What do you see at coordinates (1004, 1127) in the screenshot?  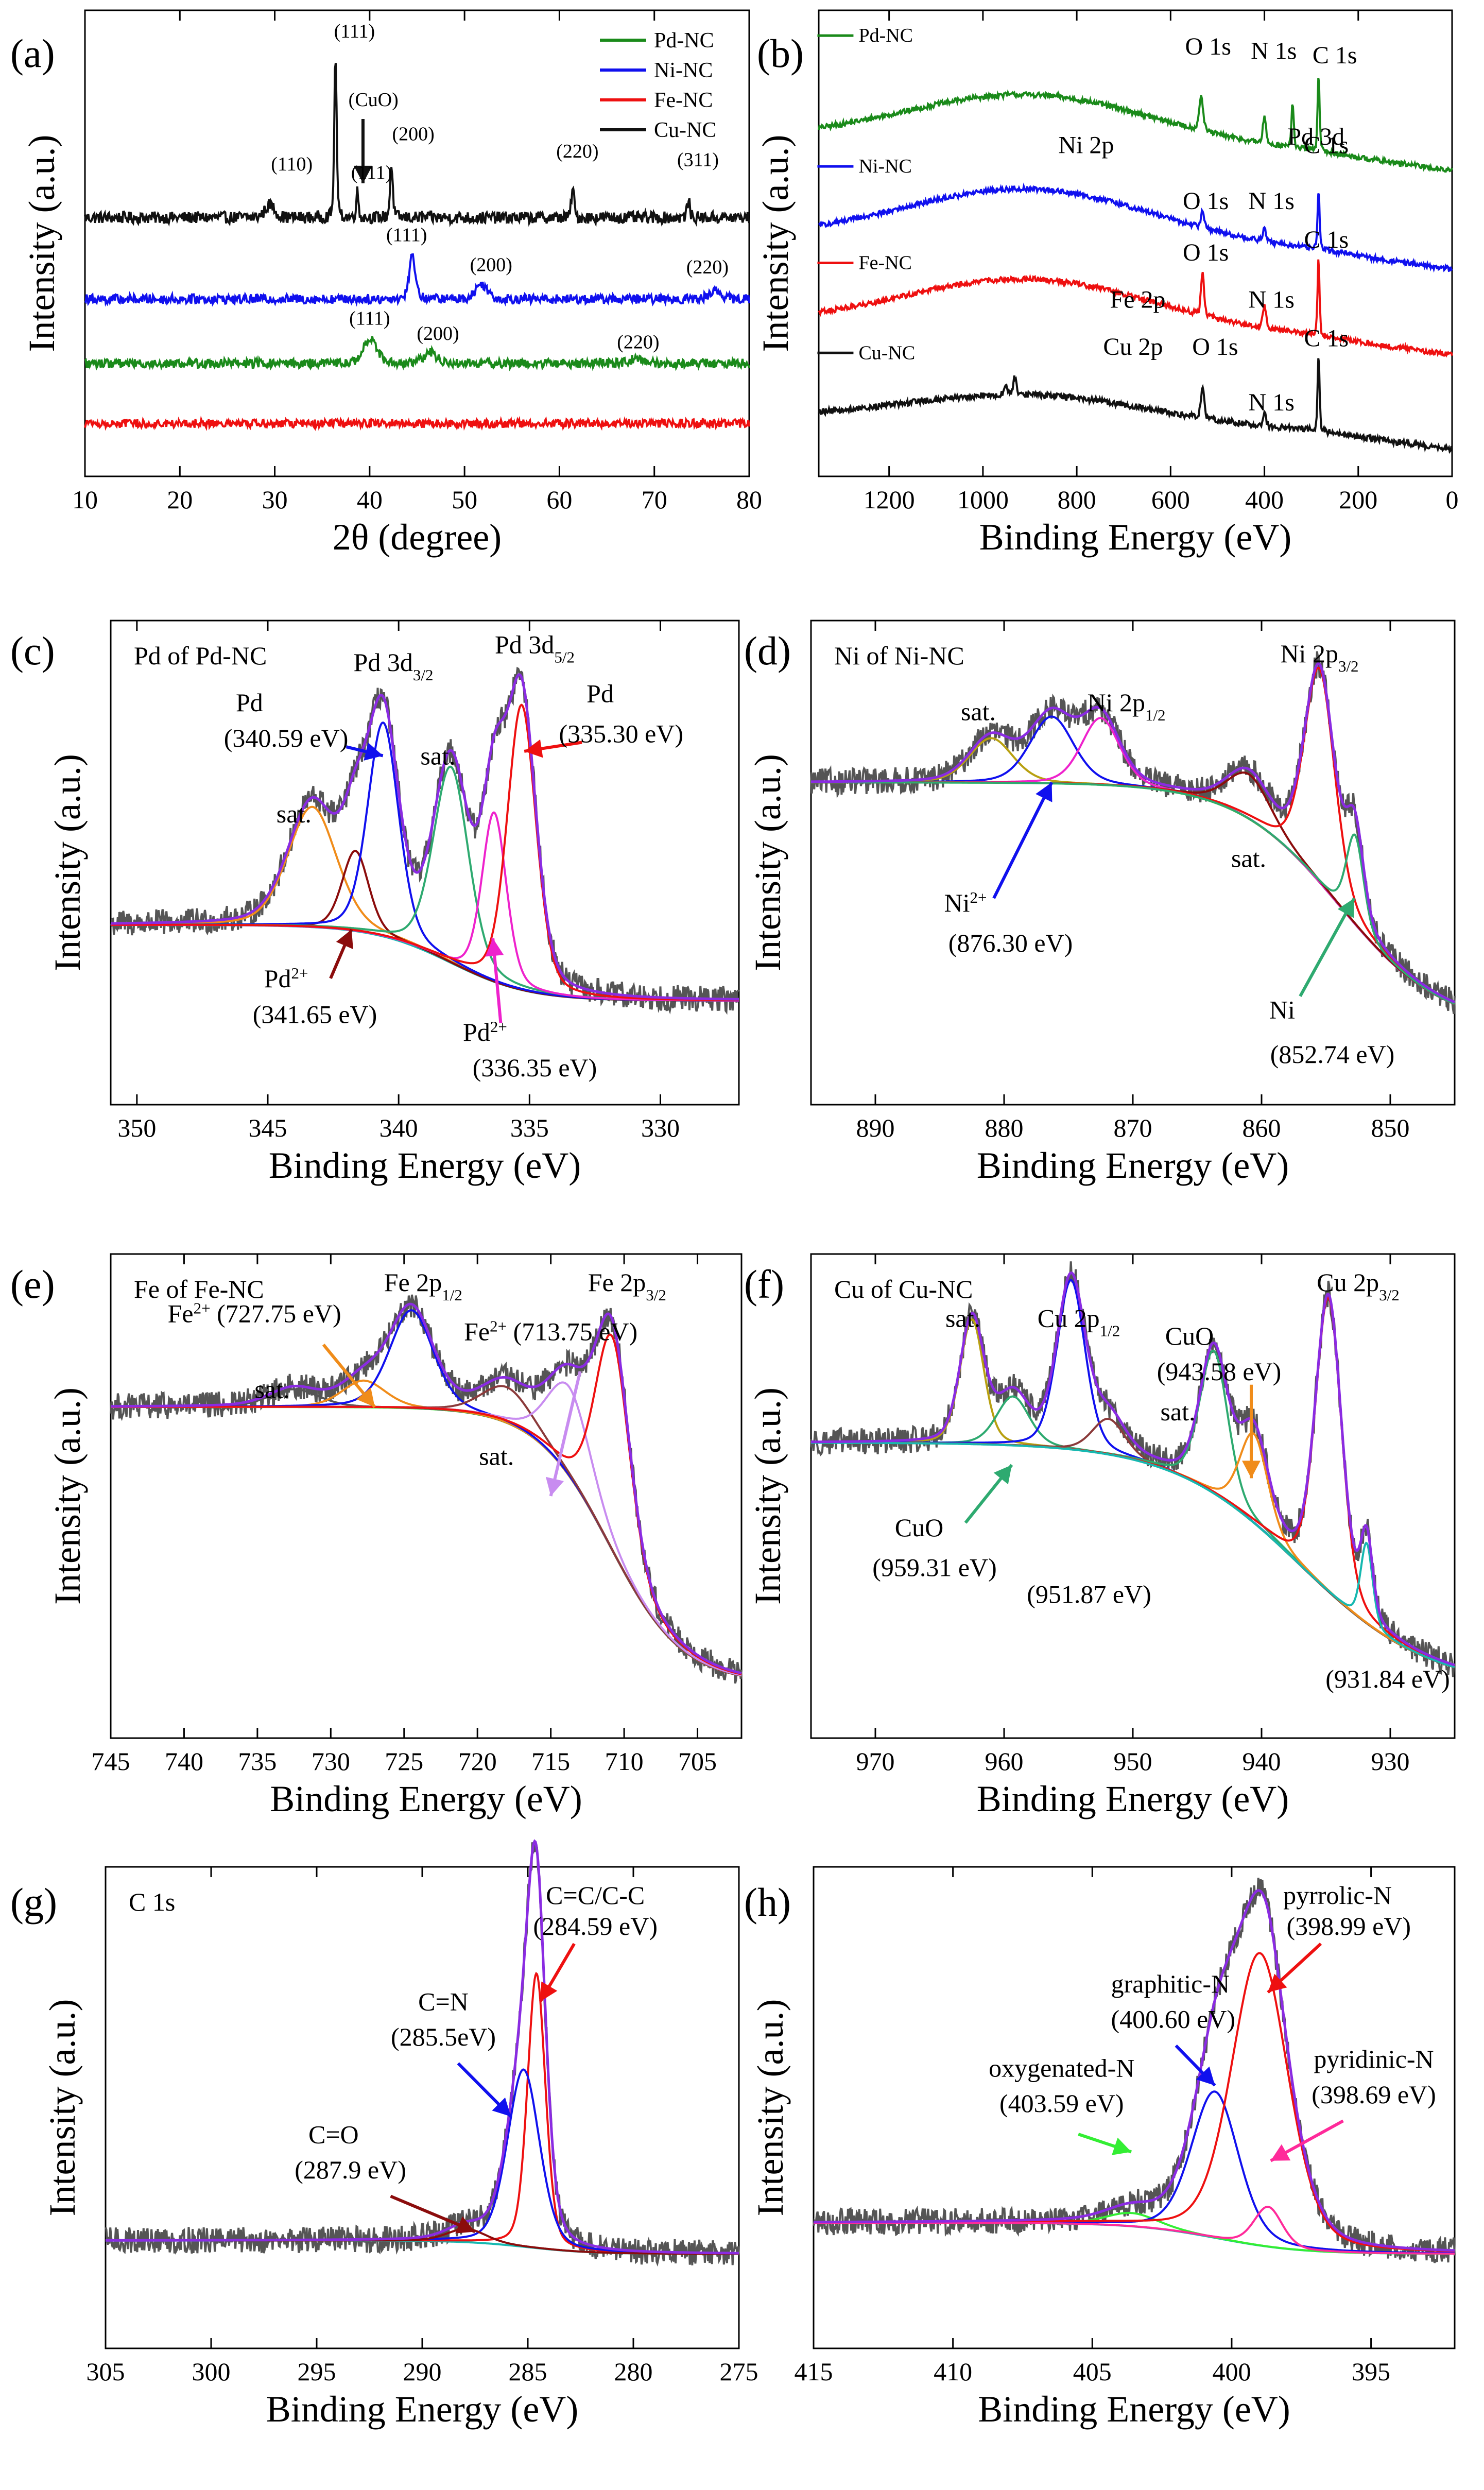 I see `x-tick-label: 880` at bounding box center [1004, 1127].